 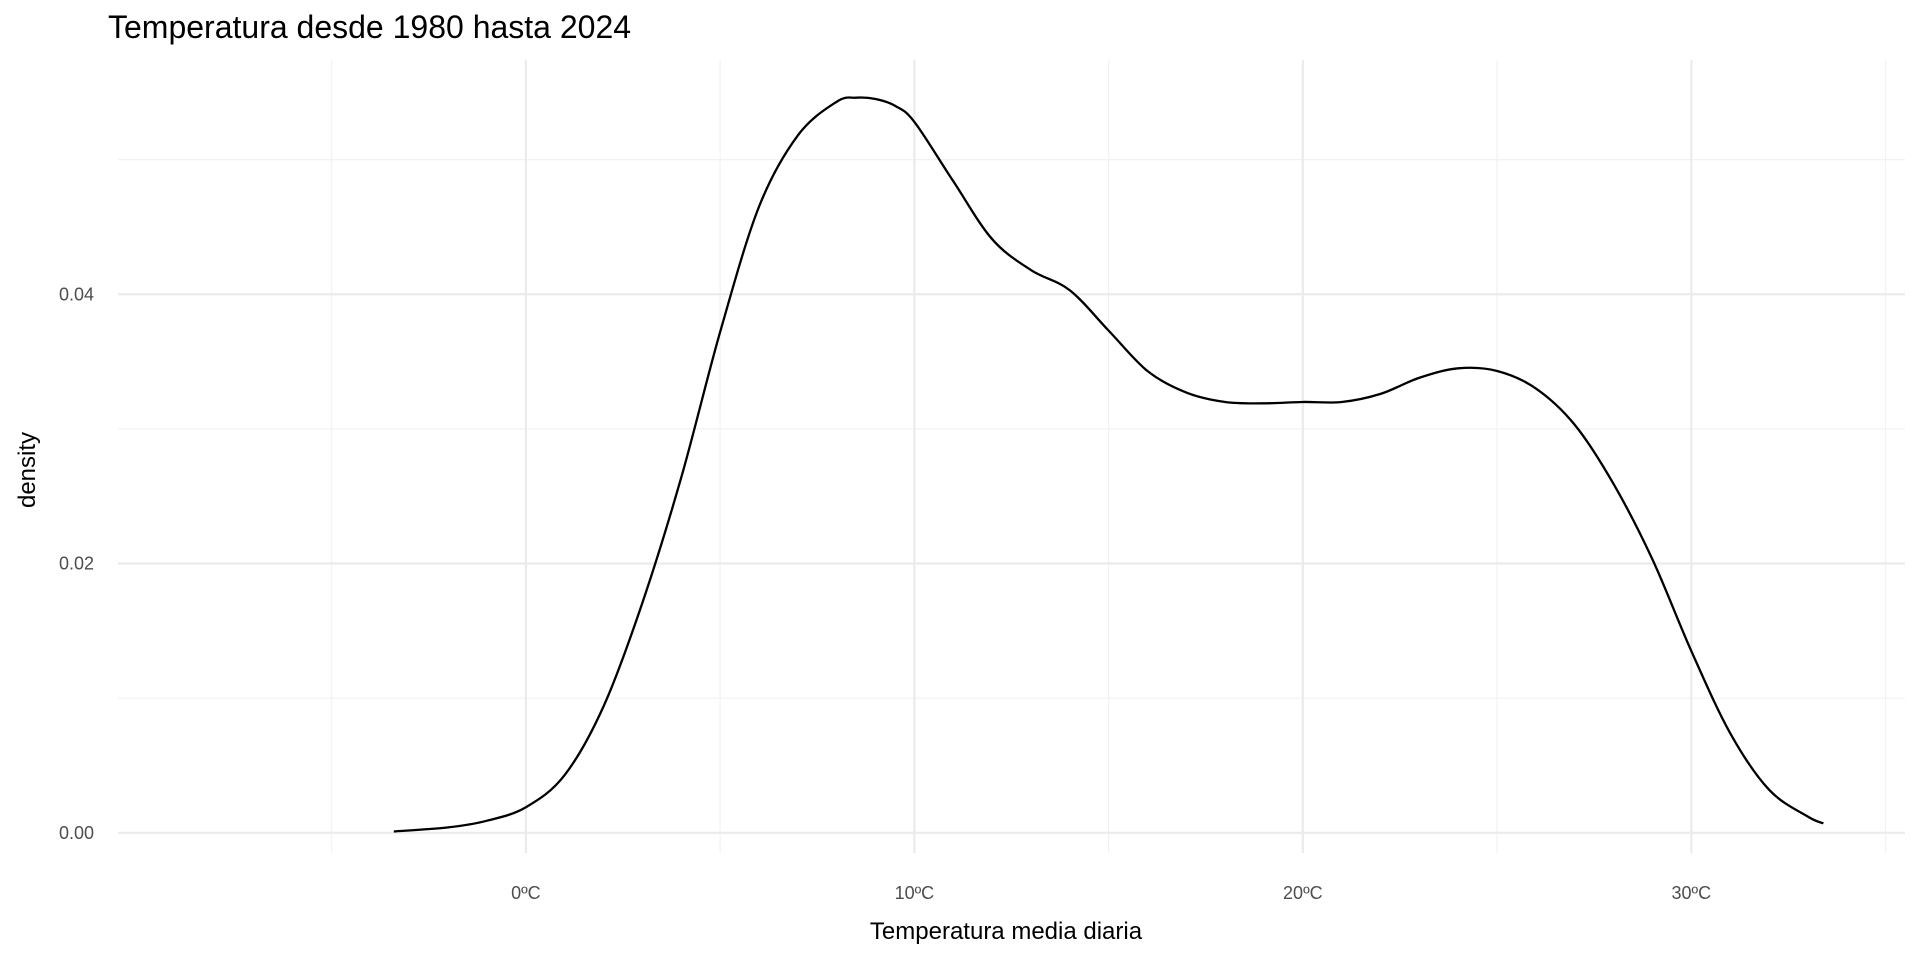 What do you see at coordinates (526, 893) in the screenshot?
I see `x-tick-label: 0ºC` at bounding box center [526, 893].